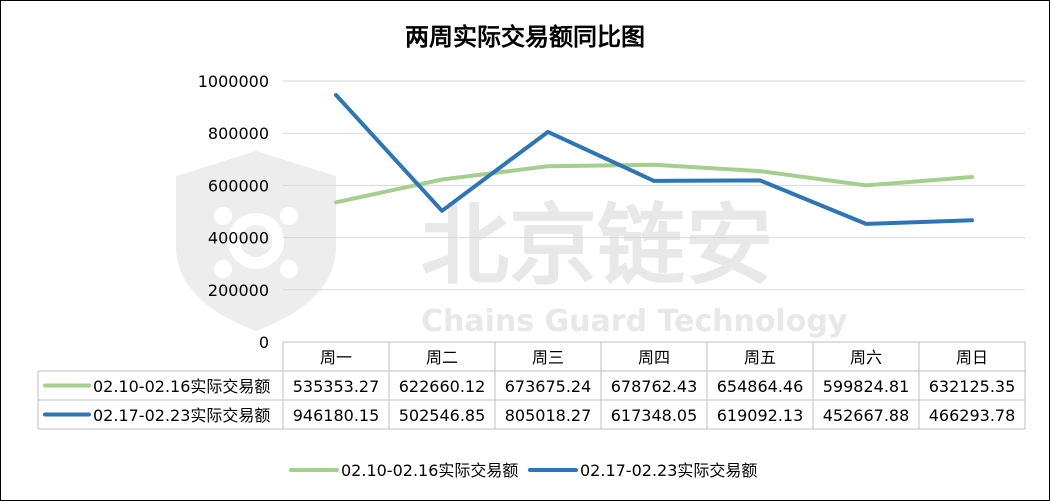 Image resolution: width=1050 pixels, height=504 pixels. Describe the element at coordinates (972, 386) in the screenshot. I see `data-label: 632125.35` at that location.